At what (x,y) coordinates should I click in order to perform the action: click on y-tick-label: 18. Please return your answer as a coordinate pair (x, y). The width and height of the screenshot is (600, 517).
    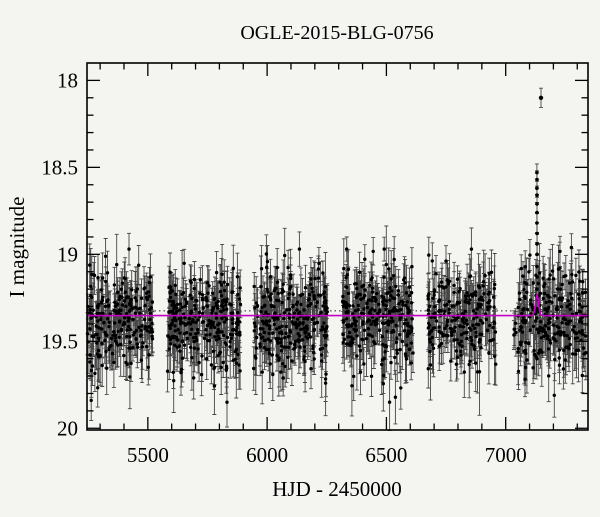
    Looking at the image, I should click on (67, 80).